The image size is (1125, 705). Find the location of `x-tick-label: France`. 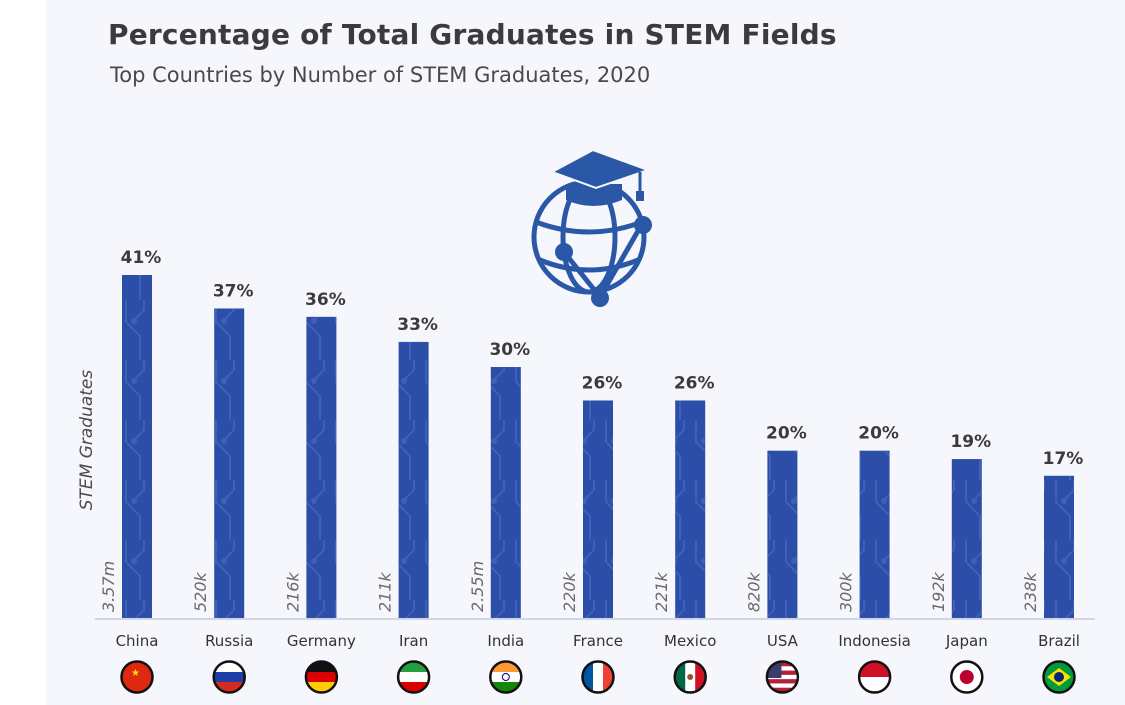

x-tick-label: France is located at coordinates (598, 641).